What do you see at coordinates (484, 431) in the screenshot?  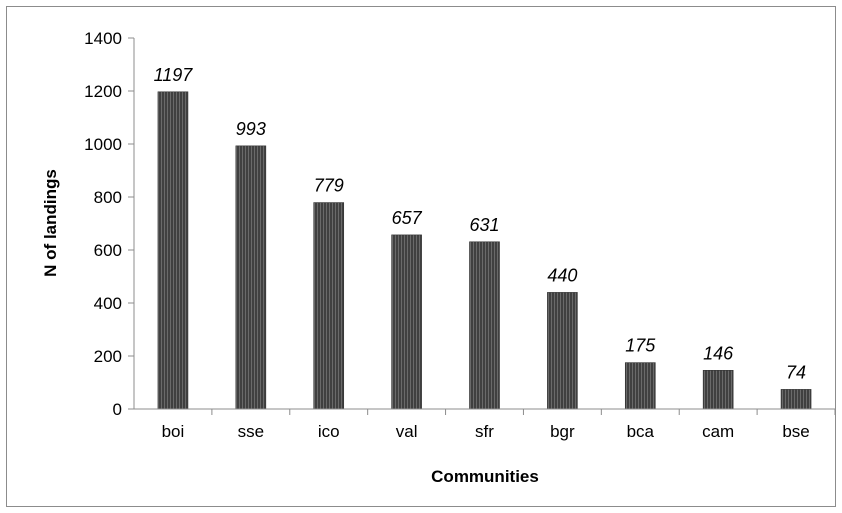 I see `x-tick-label-sfr: sfr` at bounding box center [484, 431].